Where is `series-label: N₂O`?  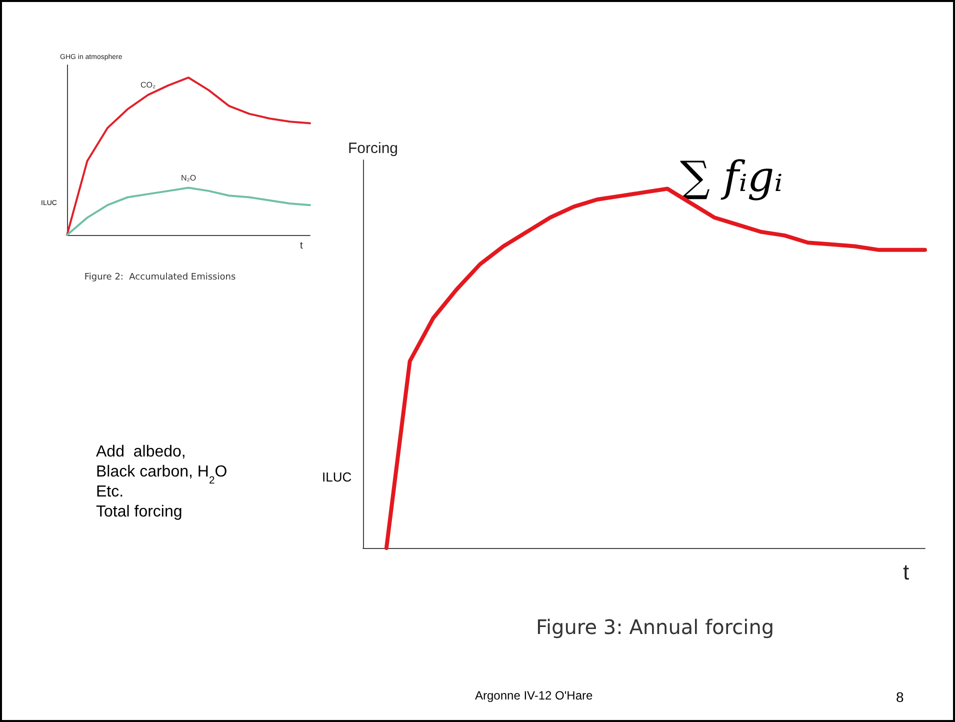 series-label: N₂O is located at coordinates (188, 177).